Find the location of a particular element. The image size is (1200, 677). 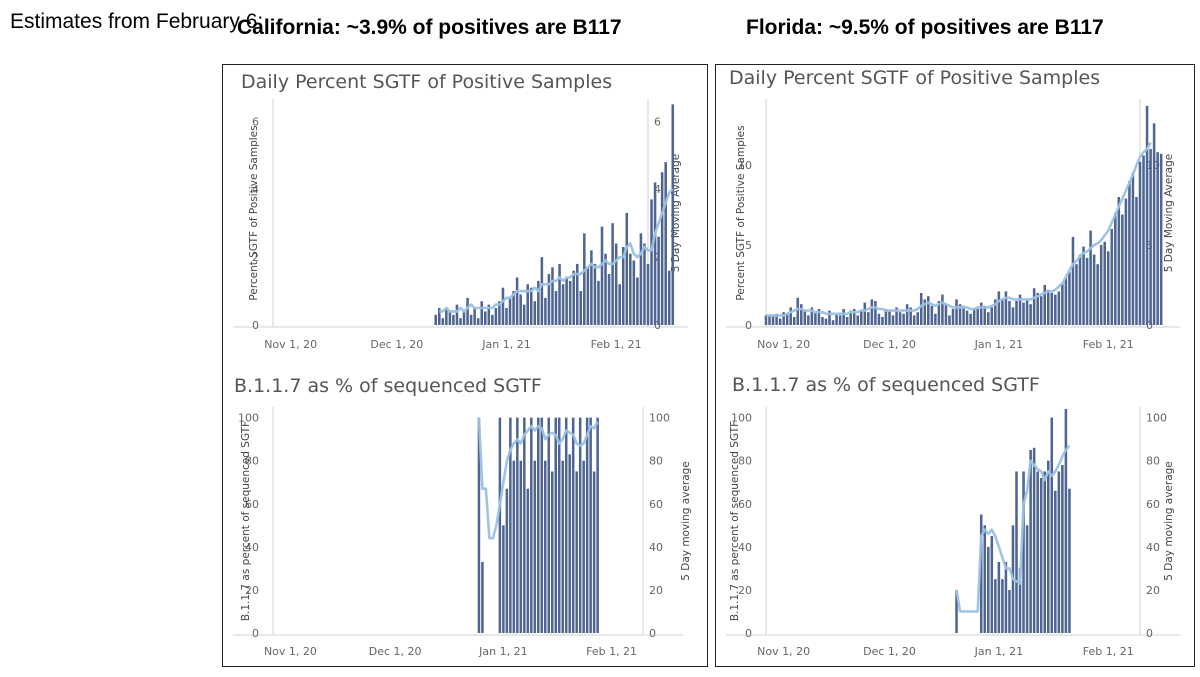

ca_sgtf-ytick-left: 2 is located at coordinates (255, 257).